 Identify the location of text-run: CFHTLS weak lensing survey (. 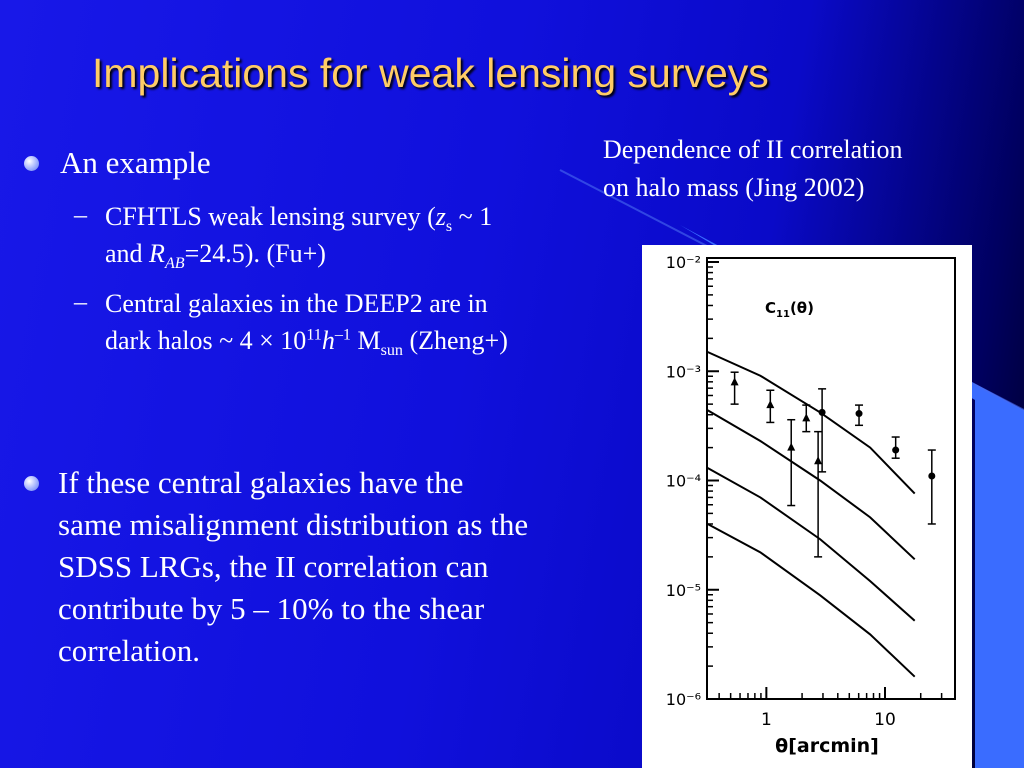
(270, 216).